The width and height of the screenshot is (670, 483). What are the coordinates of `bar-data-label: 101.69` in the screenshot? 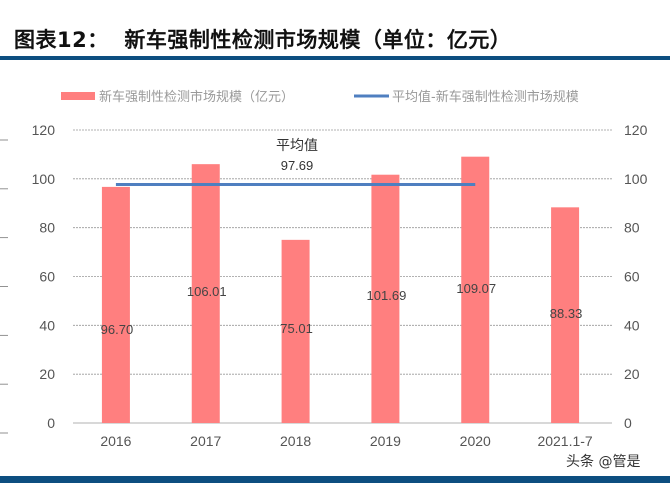 It's located at (387, 295).